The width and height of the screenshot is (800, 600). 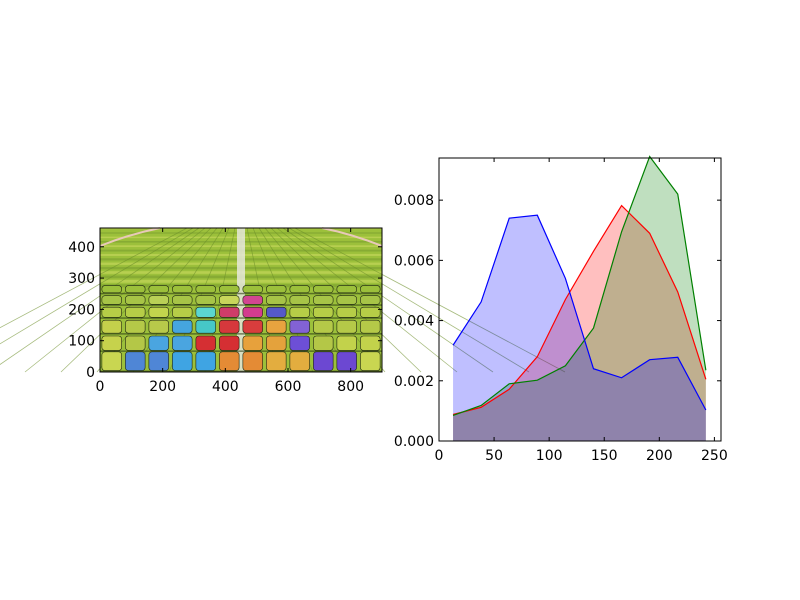 What do you see at coordinates (81, 342) in the screenshot?
I see `image-y-tick-label: 100` at bounding box center [81, 342].